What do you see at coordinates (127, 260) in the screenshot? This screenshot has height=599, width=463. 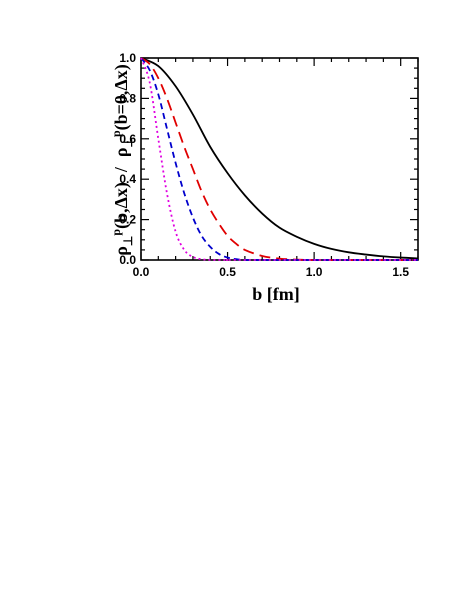 I see `y-tick-label: 0.0` at bounding box center [127, 260].